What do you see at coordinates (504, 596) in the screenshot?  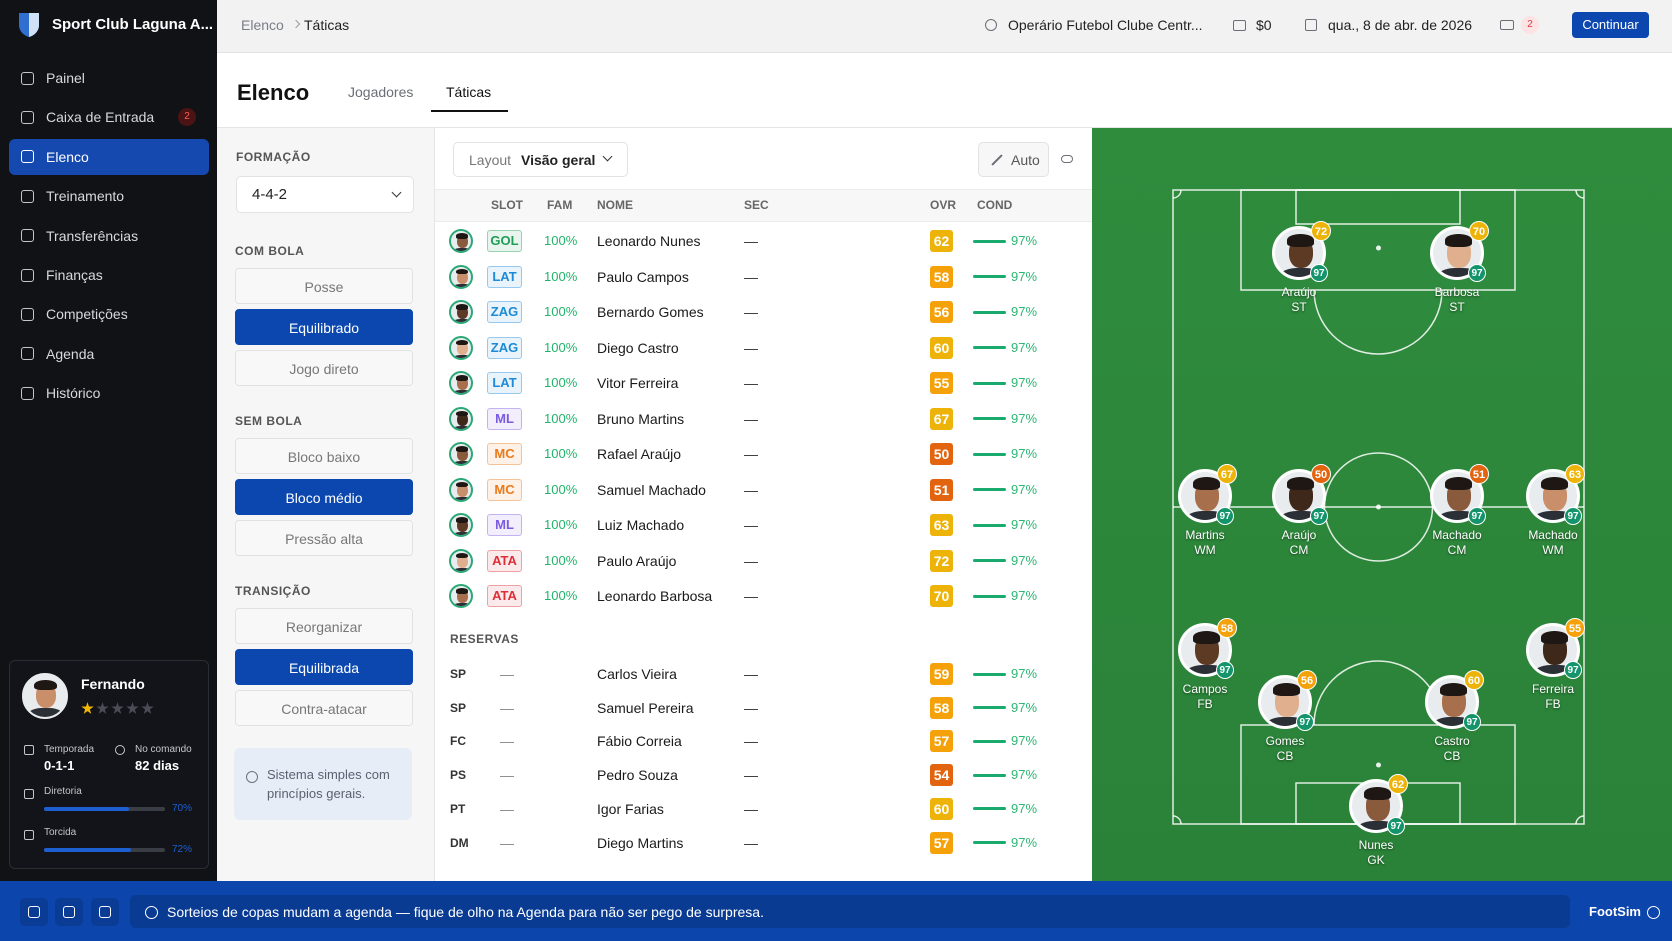 I see `slot-badge: ATA` at bounding box center [504, 596].